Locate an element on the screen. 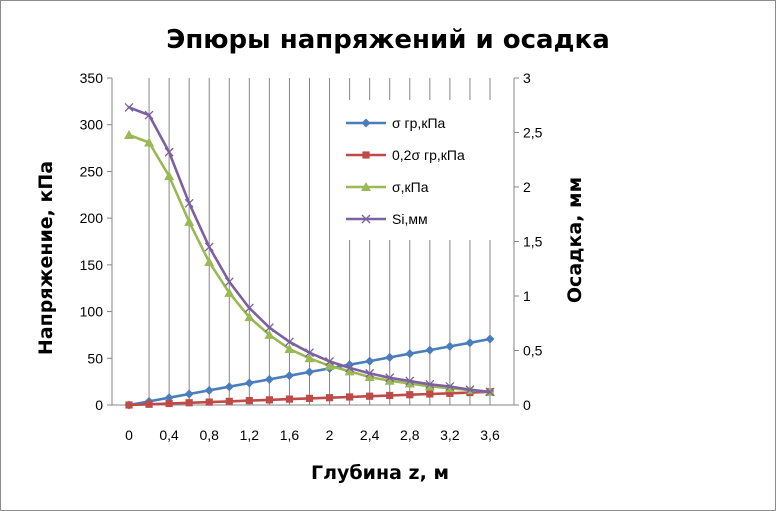  x-tick-label: 2,4 is located at coordinates (370, 435).